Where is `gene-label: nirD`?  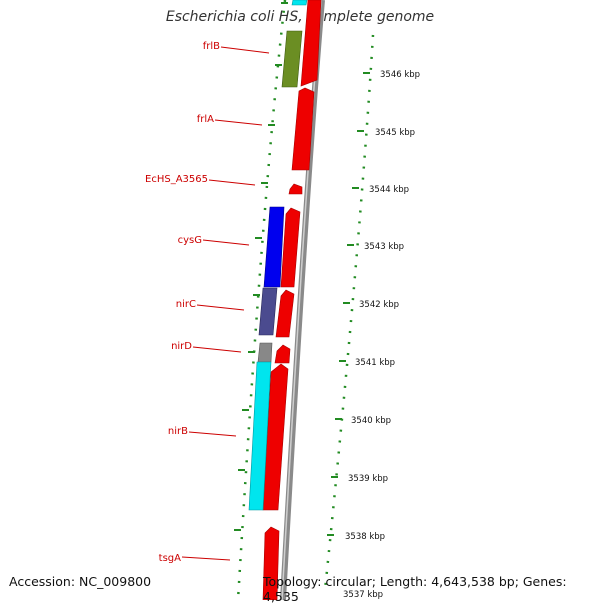
gene-label: nirD is located at coordinates (181, 346).